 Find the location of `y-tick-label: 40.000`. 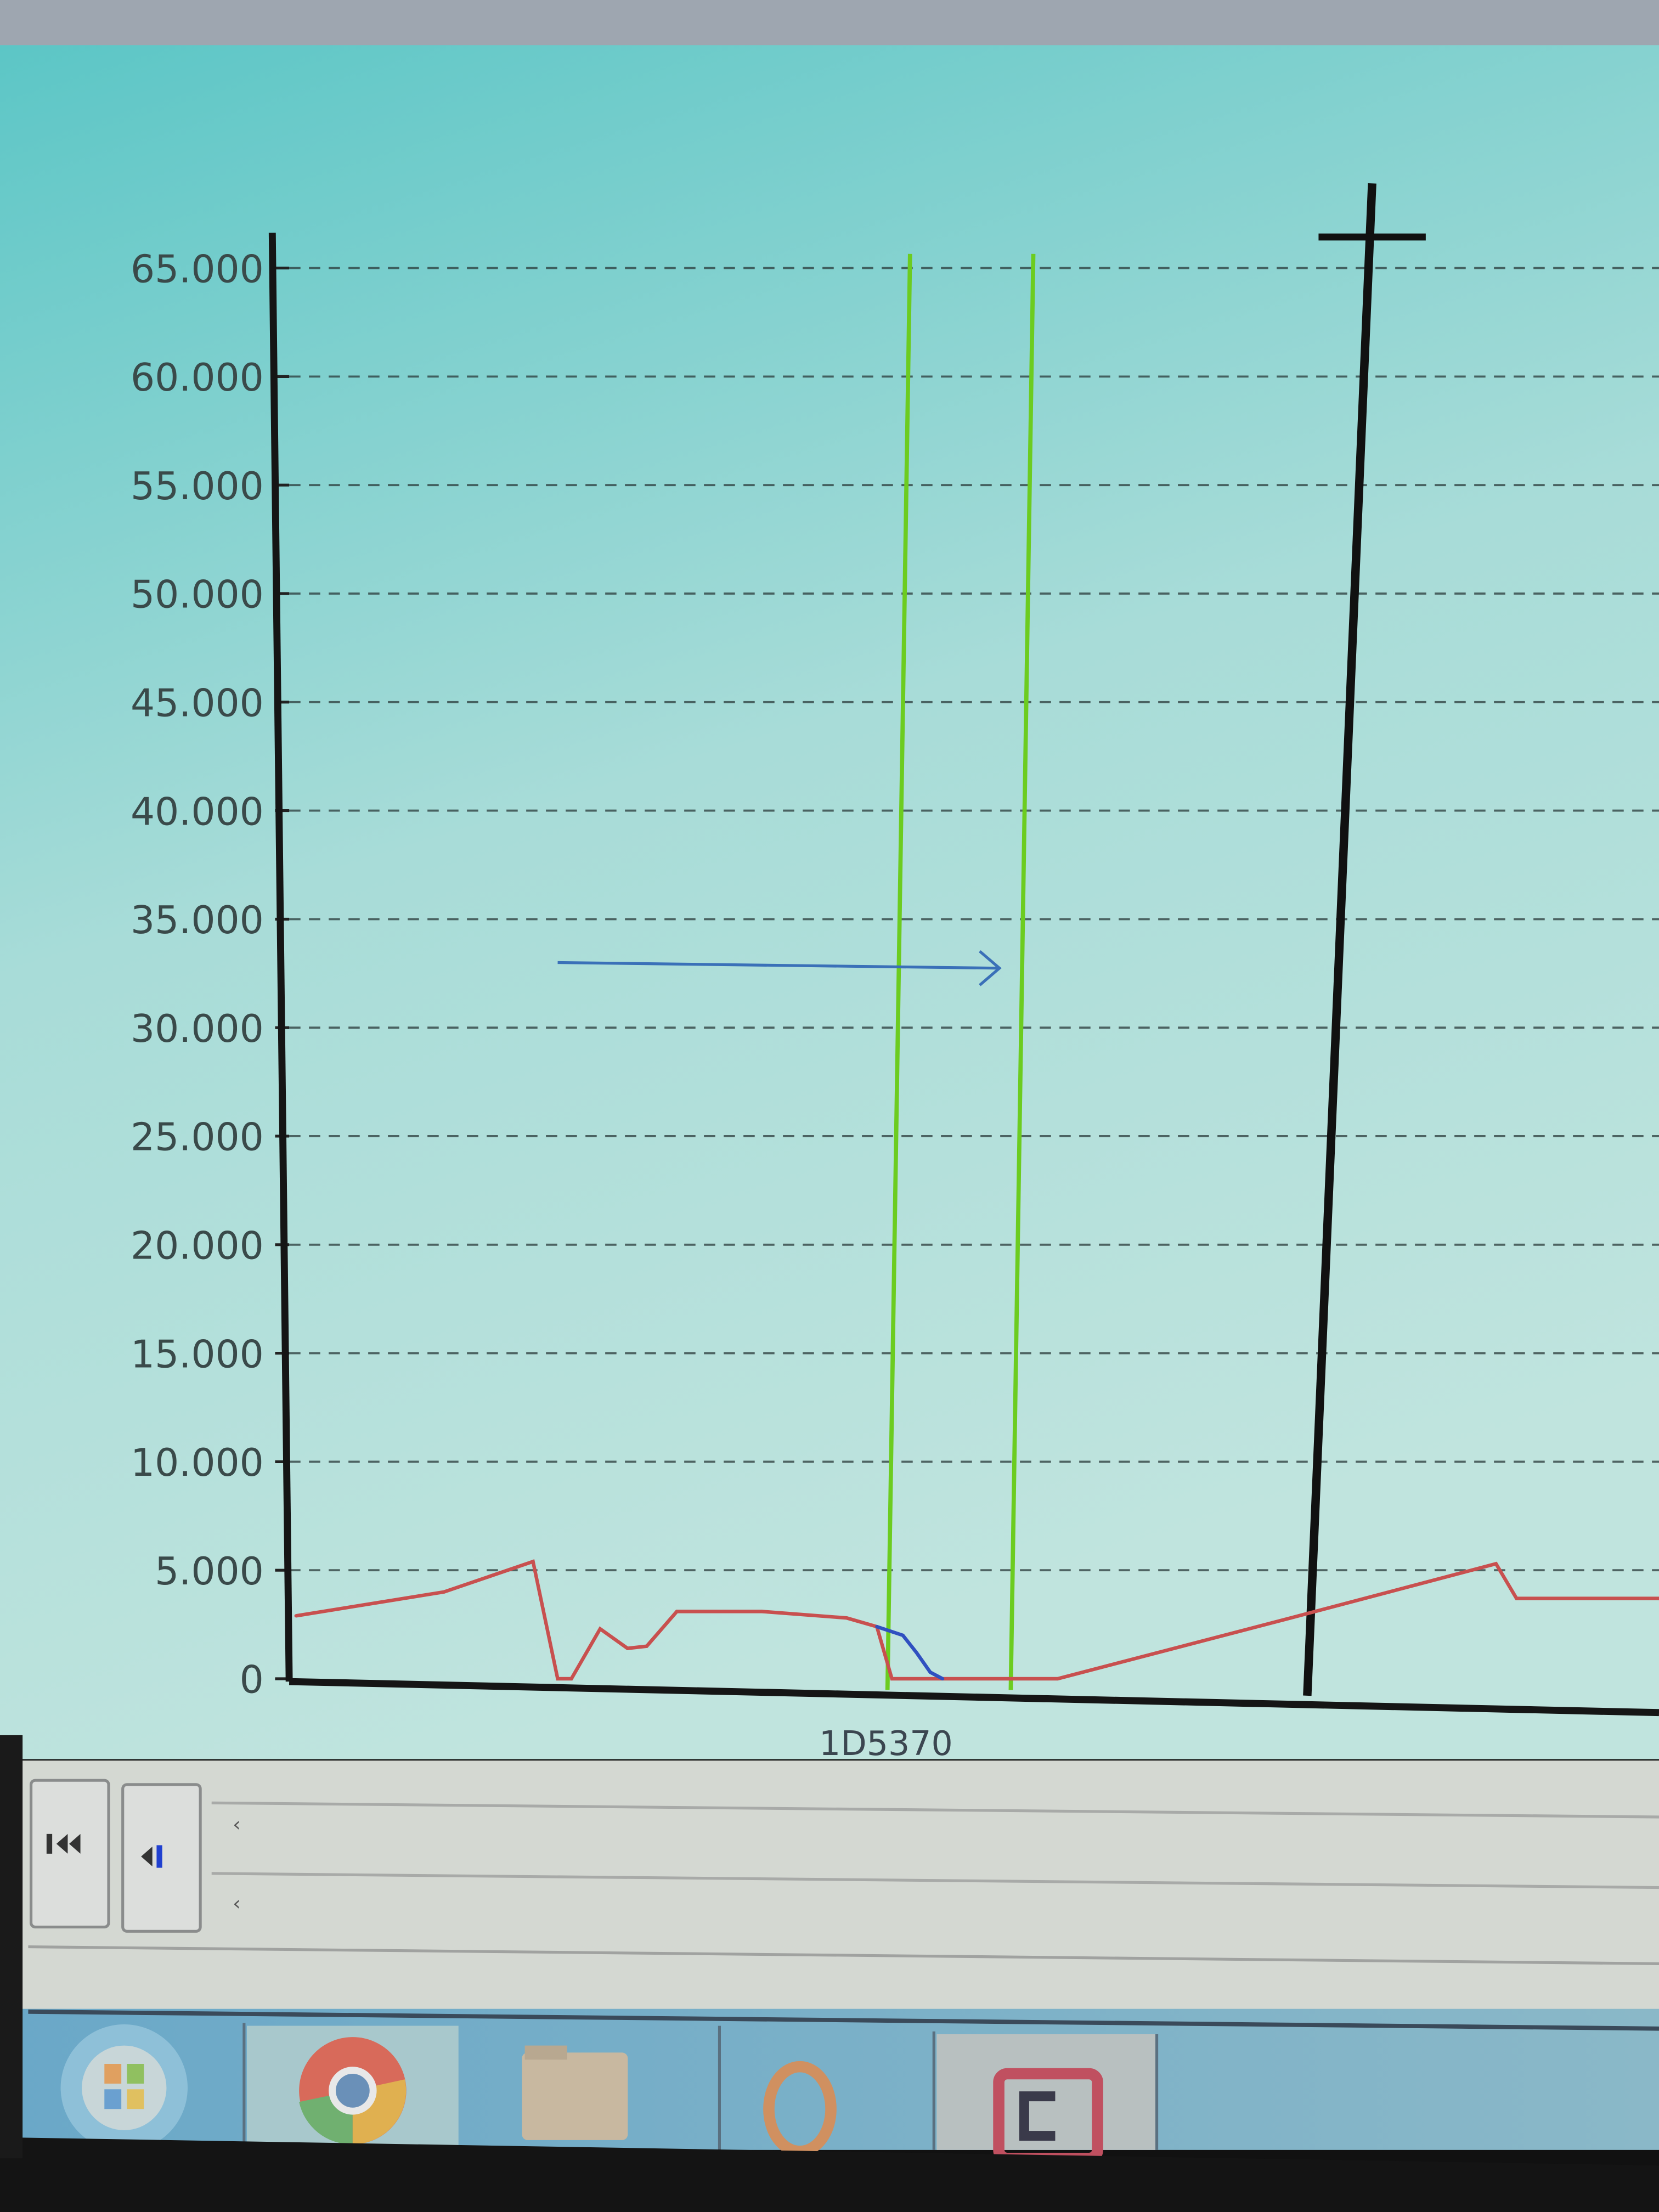

y-tick-label: 40.000 is located at coordinates (198, 812).